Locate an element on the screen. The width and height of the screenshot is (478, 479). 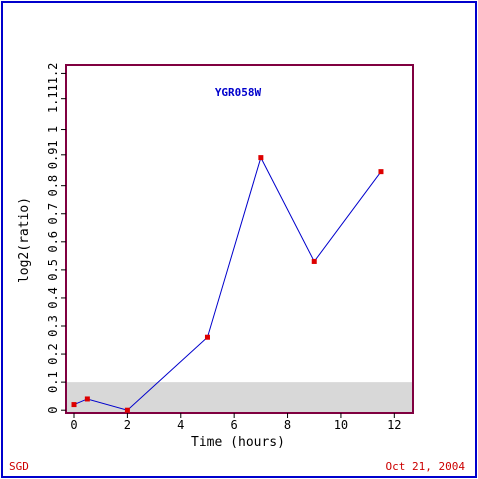
y-tick-label: 0.6 is located at coordinates (53, 242).